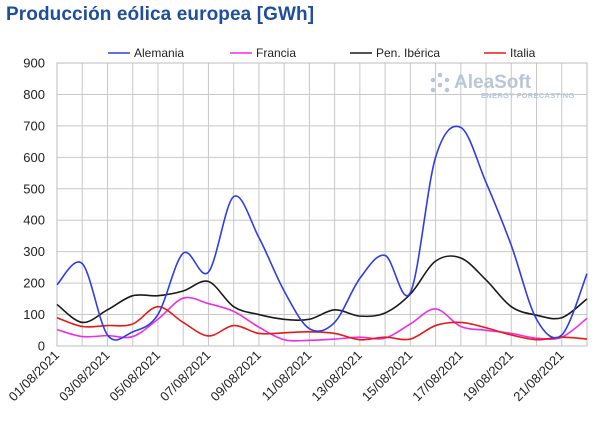 The image size is (600, 428). I want to click on logo-name: AleaSoft, so click(493, 82).